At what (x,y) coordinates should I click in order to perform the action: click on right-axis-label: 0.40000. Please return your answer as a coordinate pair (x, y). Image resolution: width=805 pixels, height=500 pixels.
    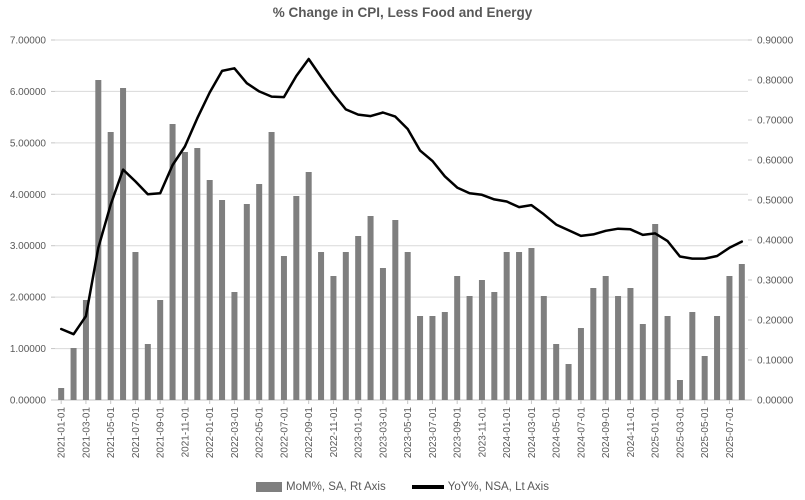
    Looking at the image, I should click on (775, 241).